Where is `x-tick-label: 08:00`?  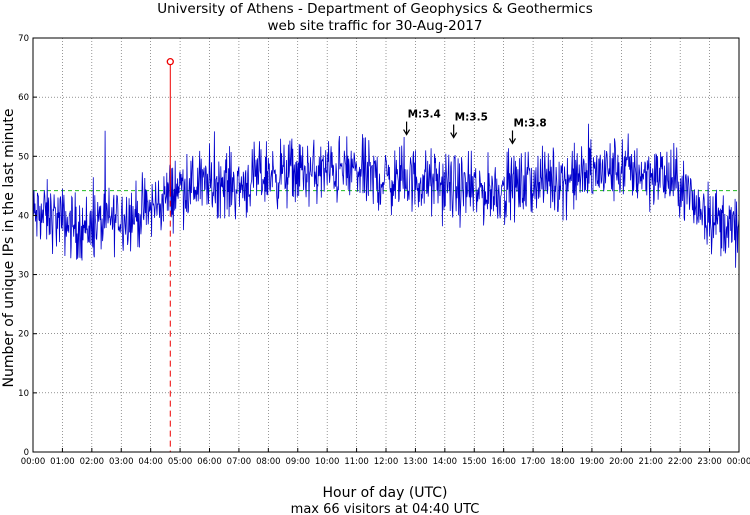
x-tick-label: 08:00 is located at coordinates (268, 462).